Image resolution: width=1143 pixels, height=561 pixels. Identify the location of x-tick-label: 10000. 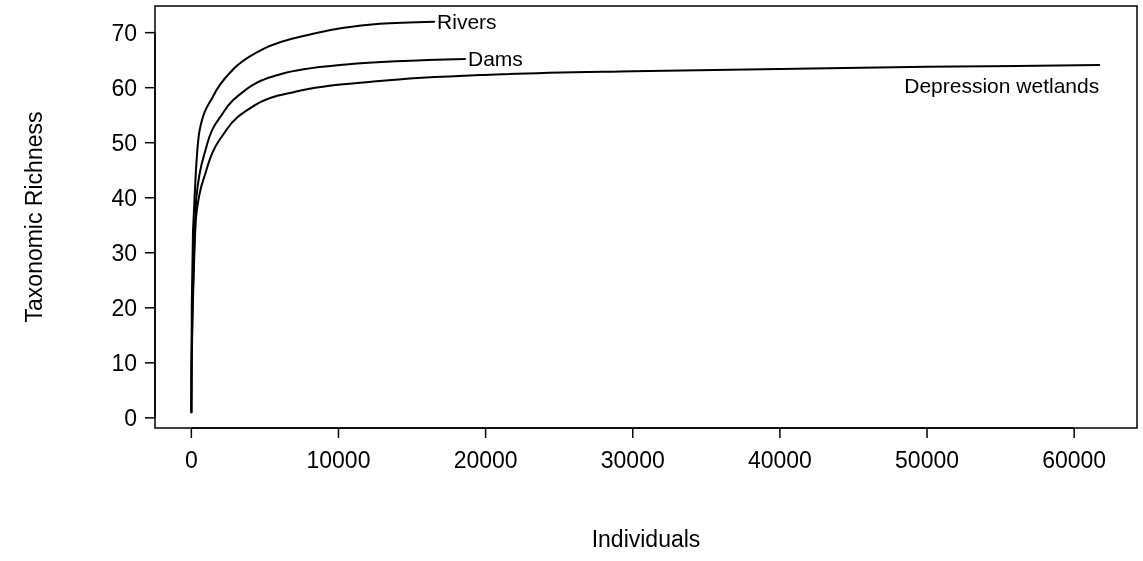
(338, 460).